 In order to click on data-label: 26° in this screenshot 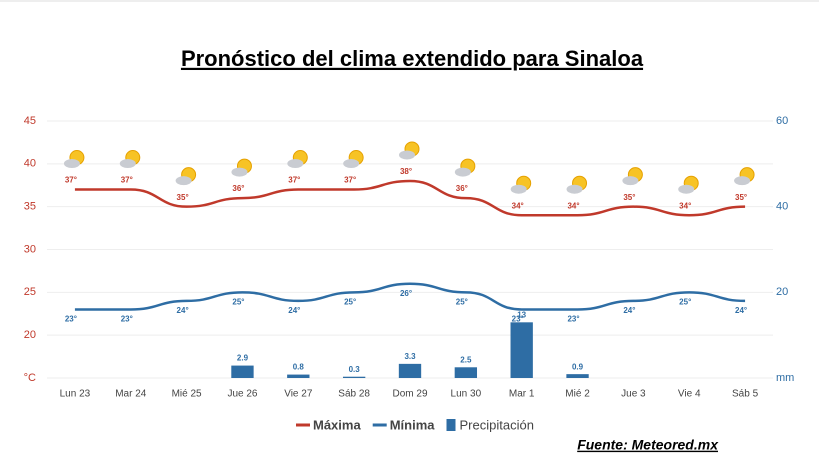, I will do `click(406, 293)`.